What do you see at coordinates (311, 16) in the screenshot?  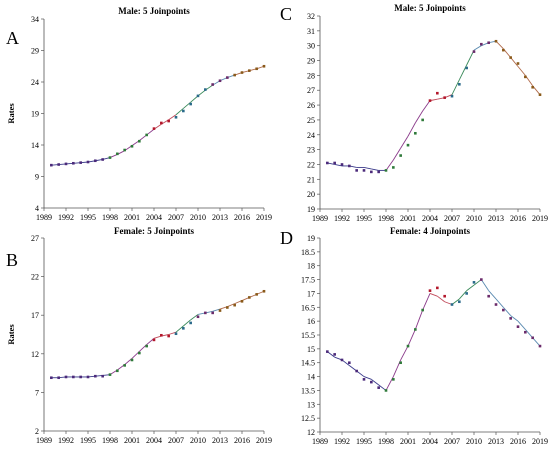 I see `y-tick-label: 32` at bounding box center [311, 16].